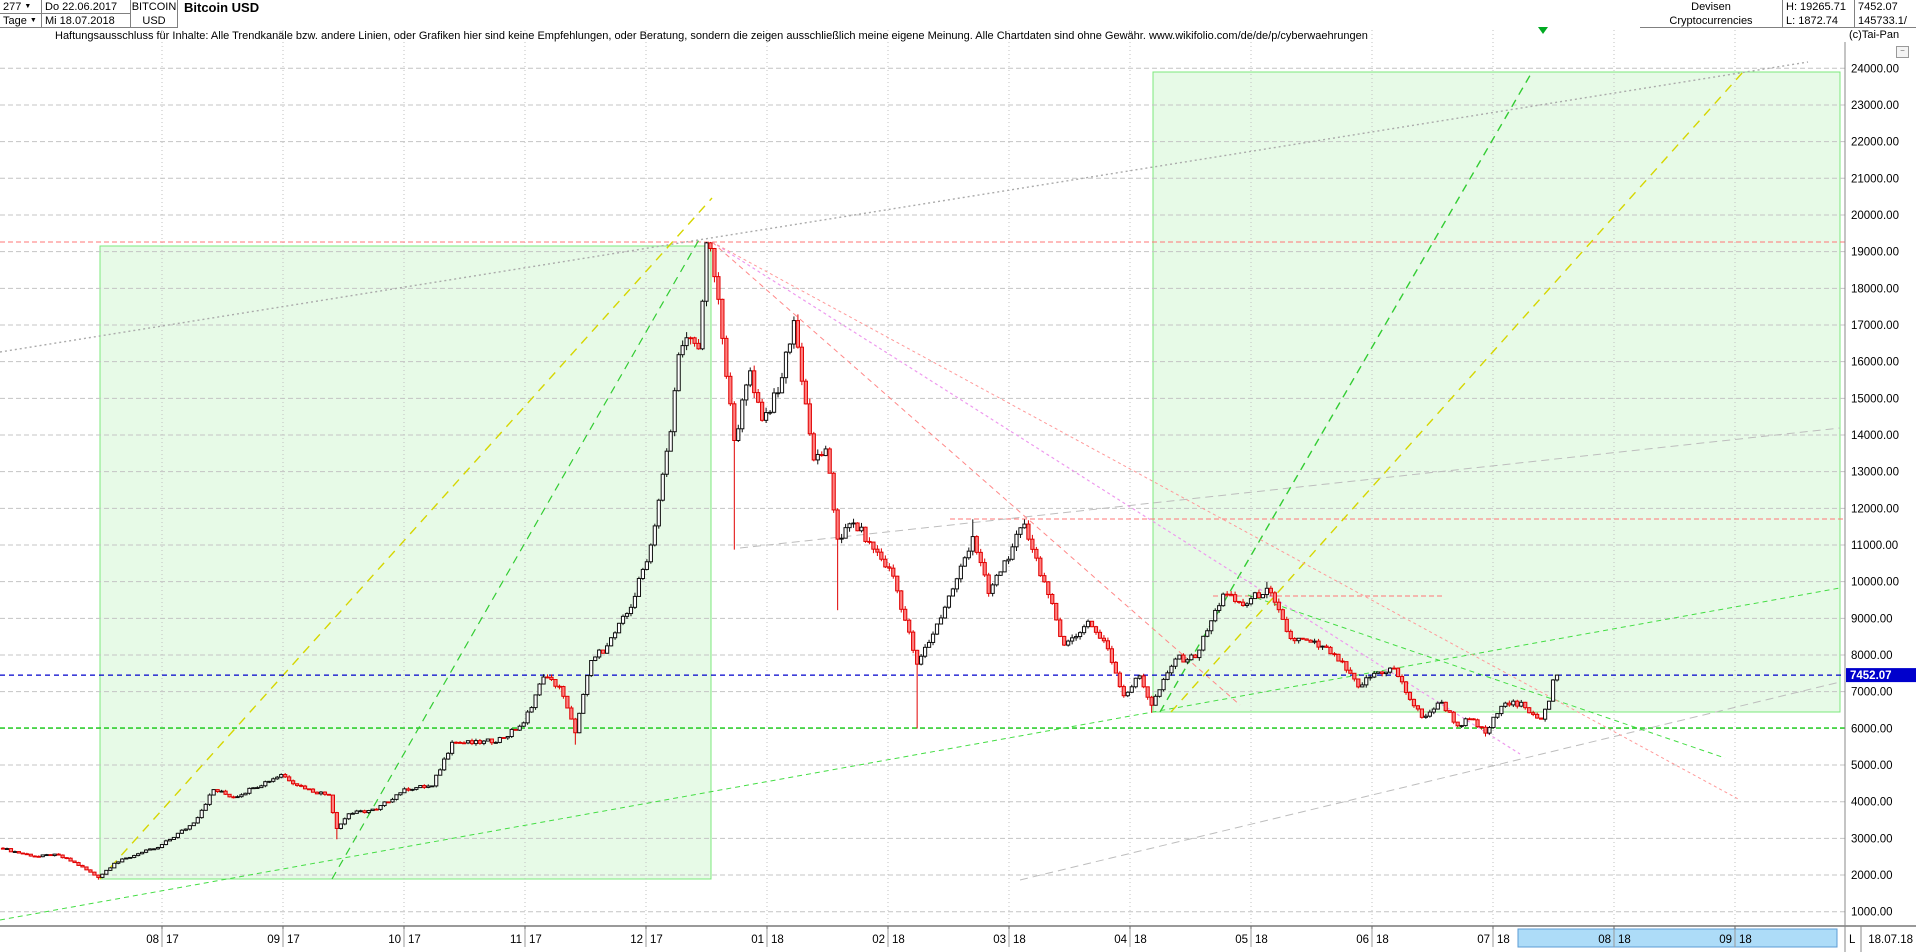 Image resolution: width=1916 pixels, height=952 pixels. Describe the element at coordinates (1711, 21) in the screenshot. I see `market-subcategory-cell: Cryptocurrencies` at that location.